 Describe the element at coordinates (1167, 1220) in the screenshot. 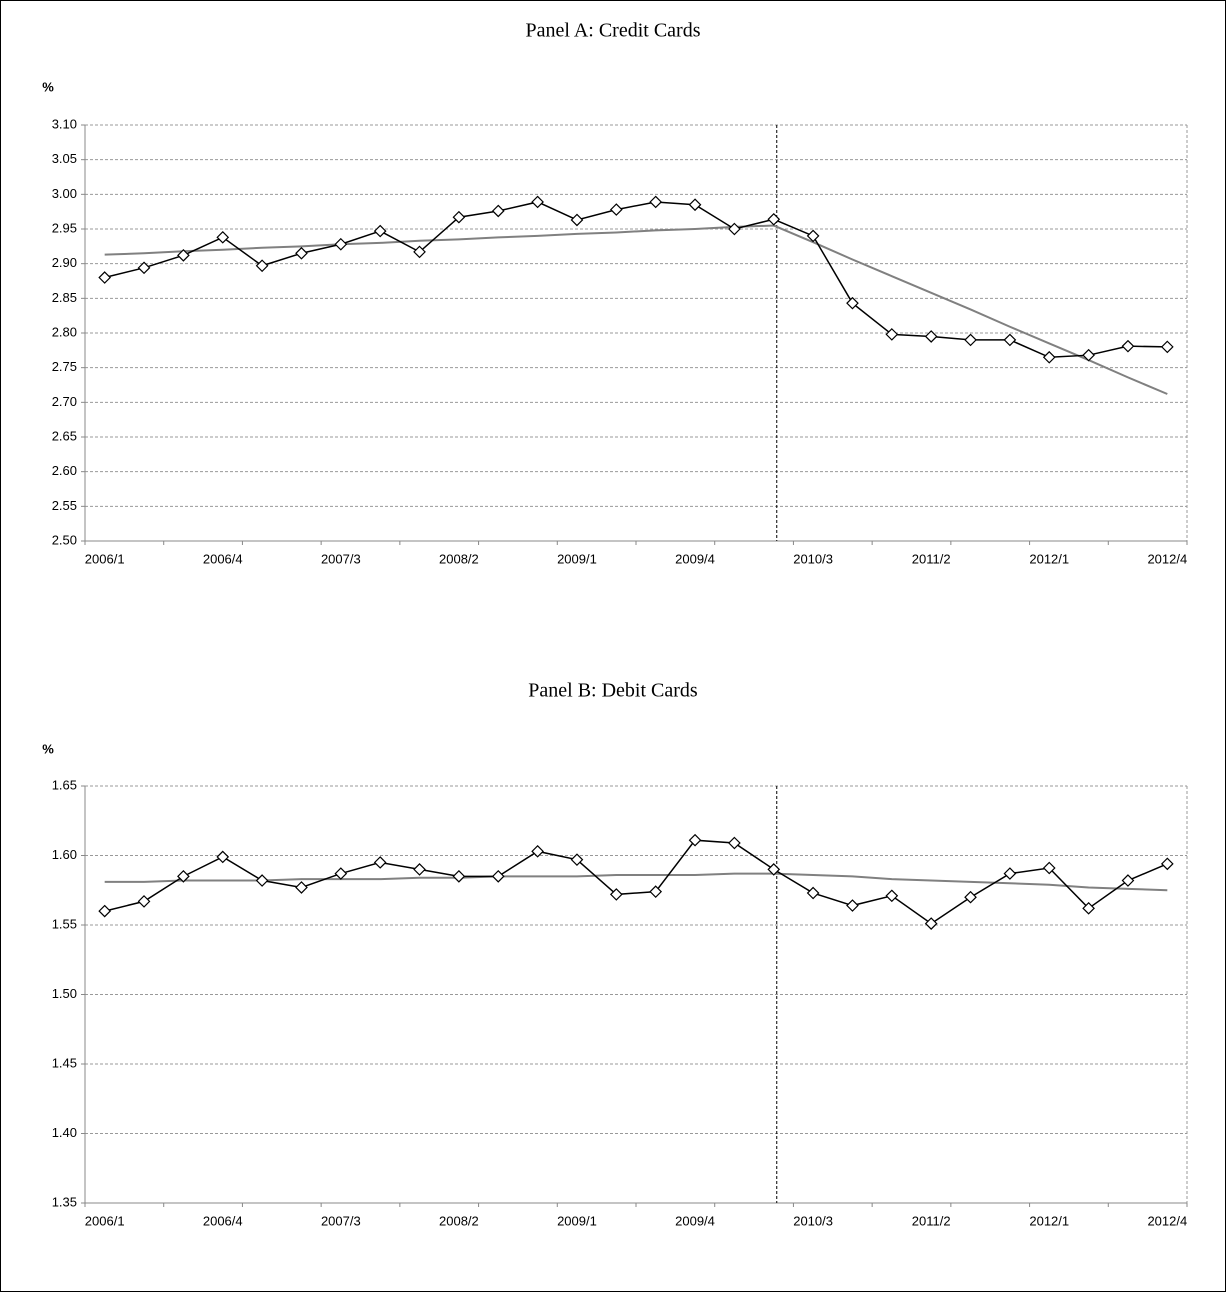

I see `x-tick-label: 2012/4` at that location.